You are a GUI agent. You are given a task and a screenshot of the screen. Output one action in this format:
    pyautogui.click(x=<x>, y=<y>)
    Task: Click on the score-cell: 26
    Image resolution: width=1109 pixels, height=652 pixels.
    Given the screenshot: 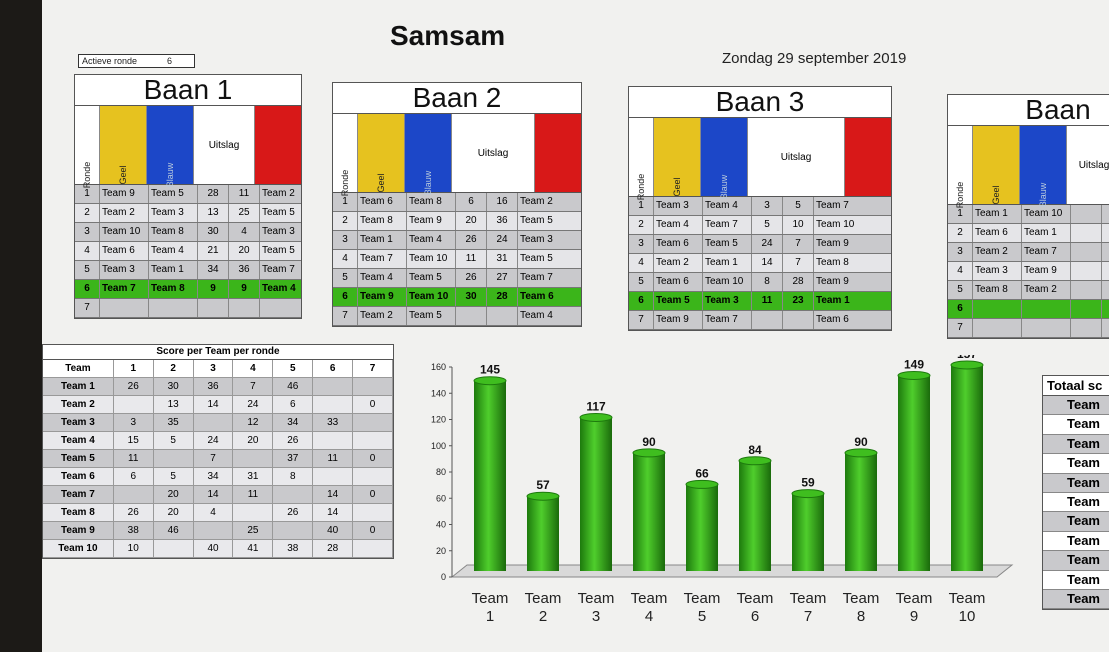 What is the action you would take?
    pyautogui.click(x=293, y=512)
    